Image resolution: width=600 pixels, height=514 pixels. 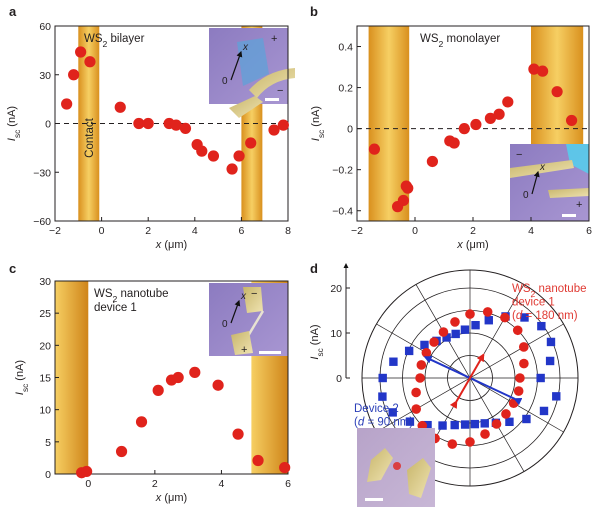 What do you see at coordinates (336, 289) in the screenshot?
I see `radial-tick-label: 20` at bounding box center [336, 289].